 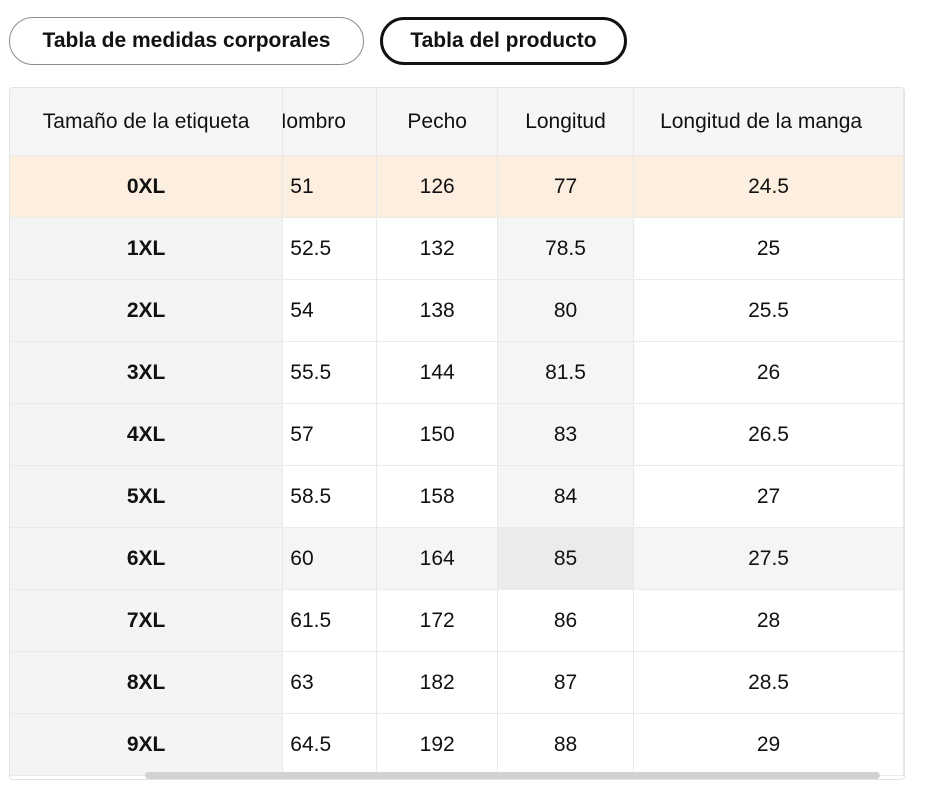 What do you see at coordinates (330, 620) in the screenshot?
I see `cell-shoulder: 61.5` at bounding box center [330, 620].